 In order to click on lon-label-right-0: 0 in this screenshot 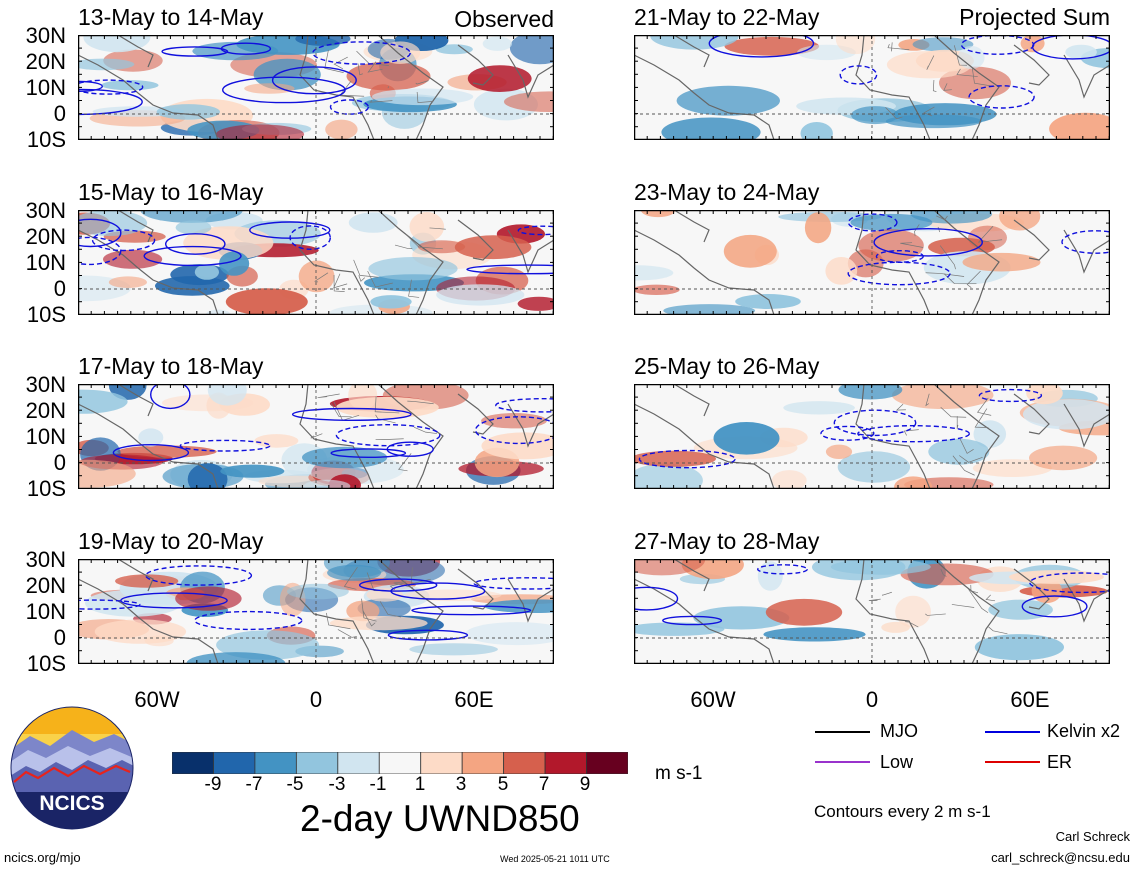, I will do `click(872, 699)`.